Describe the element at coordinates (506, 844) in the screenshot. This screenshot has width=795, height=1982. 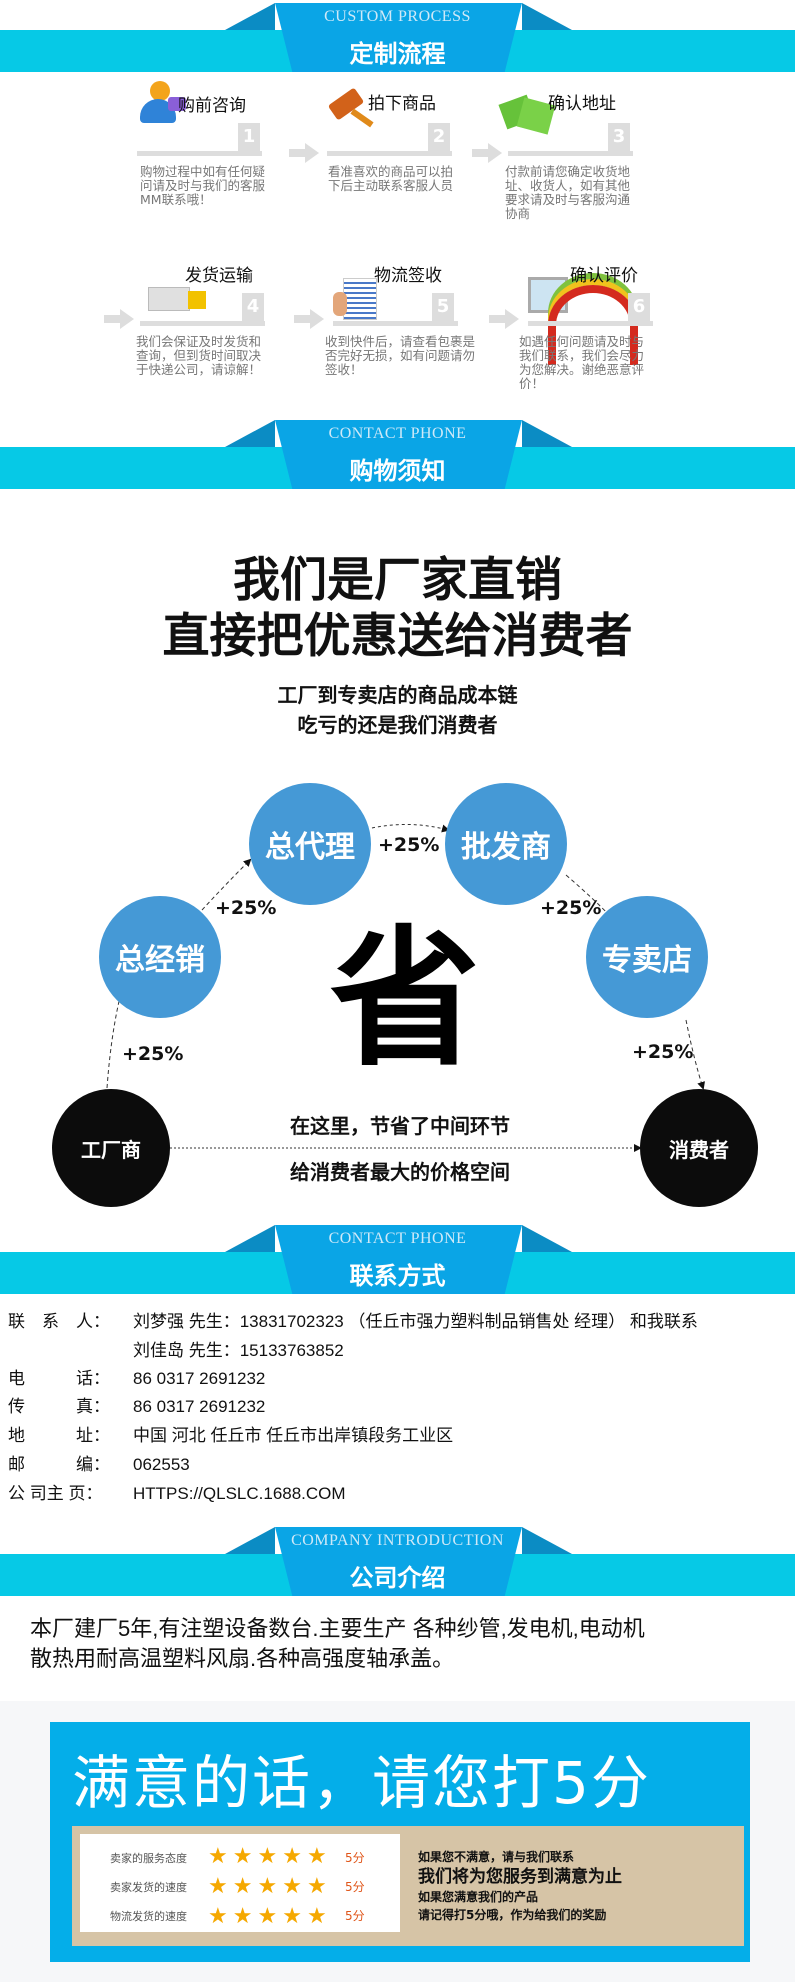
I see `node-wholesaler: 批发商` at that location.